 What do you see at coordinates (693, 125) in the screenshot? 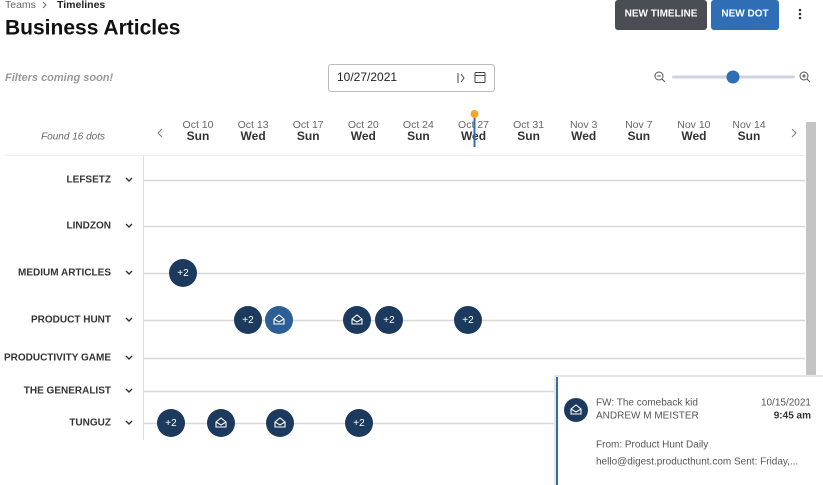
I see `column-date: Nov 10` at bounding box center [693, 125].